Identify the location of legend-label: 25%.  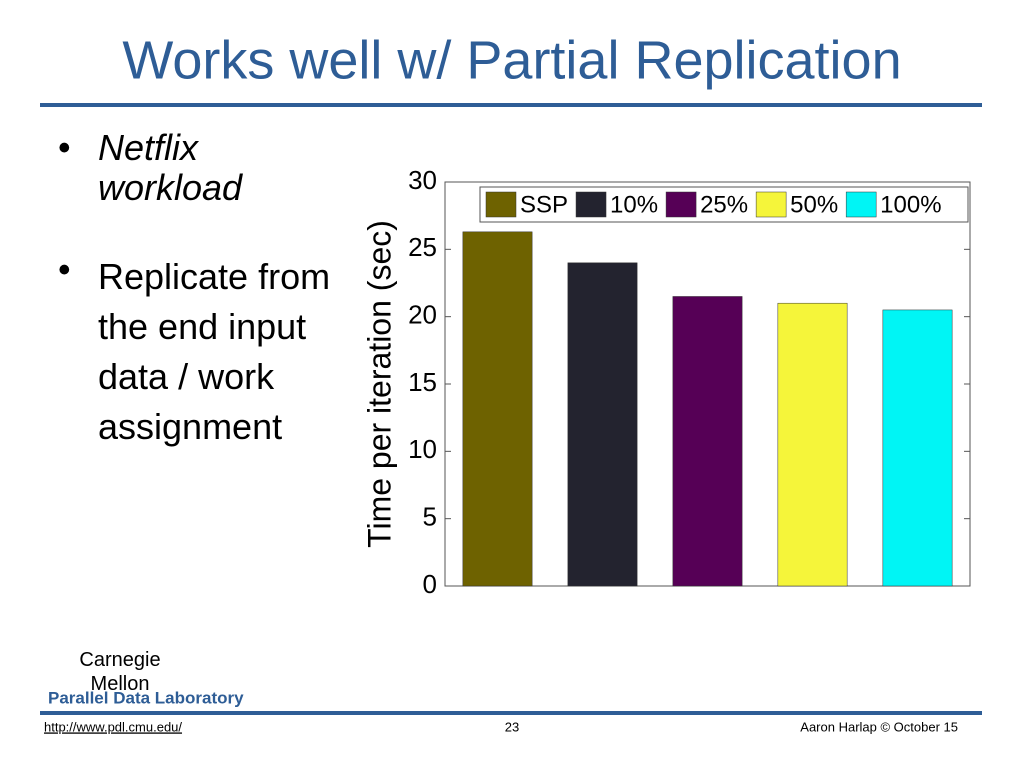
(724, 204).